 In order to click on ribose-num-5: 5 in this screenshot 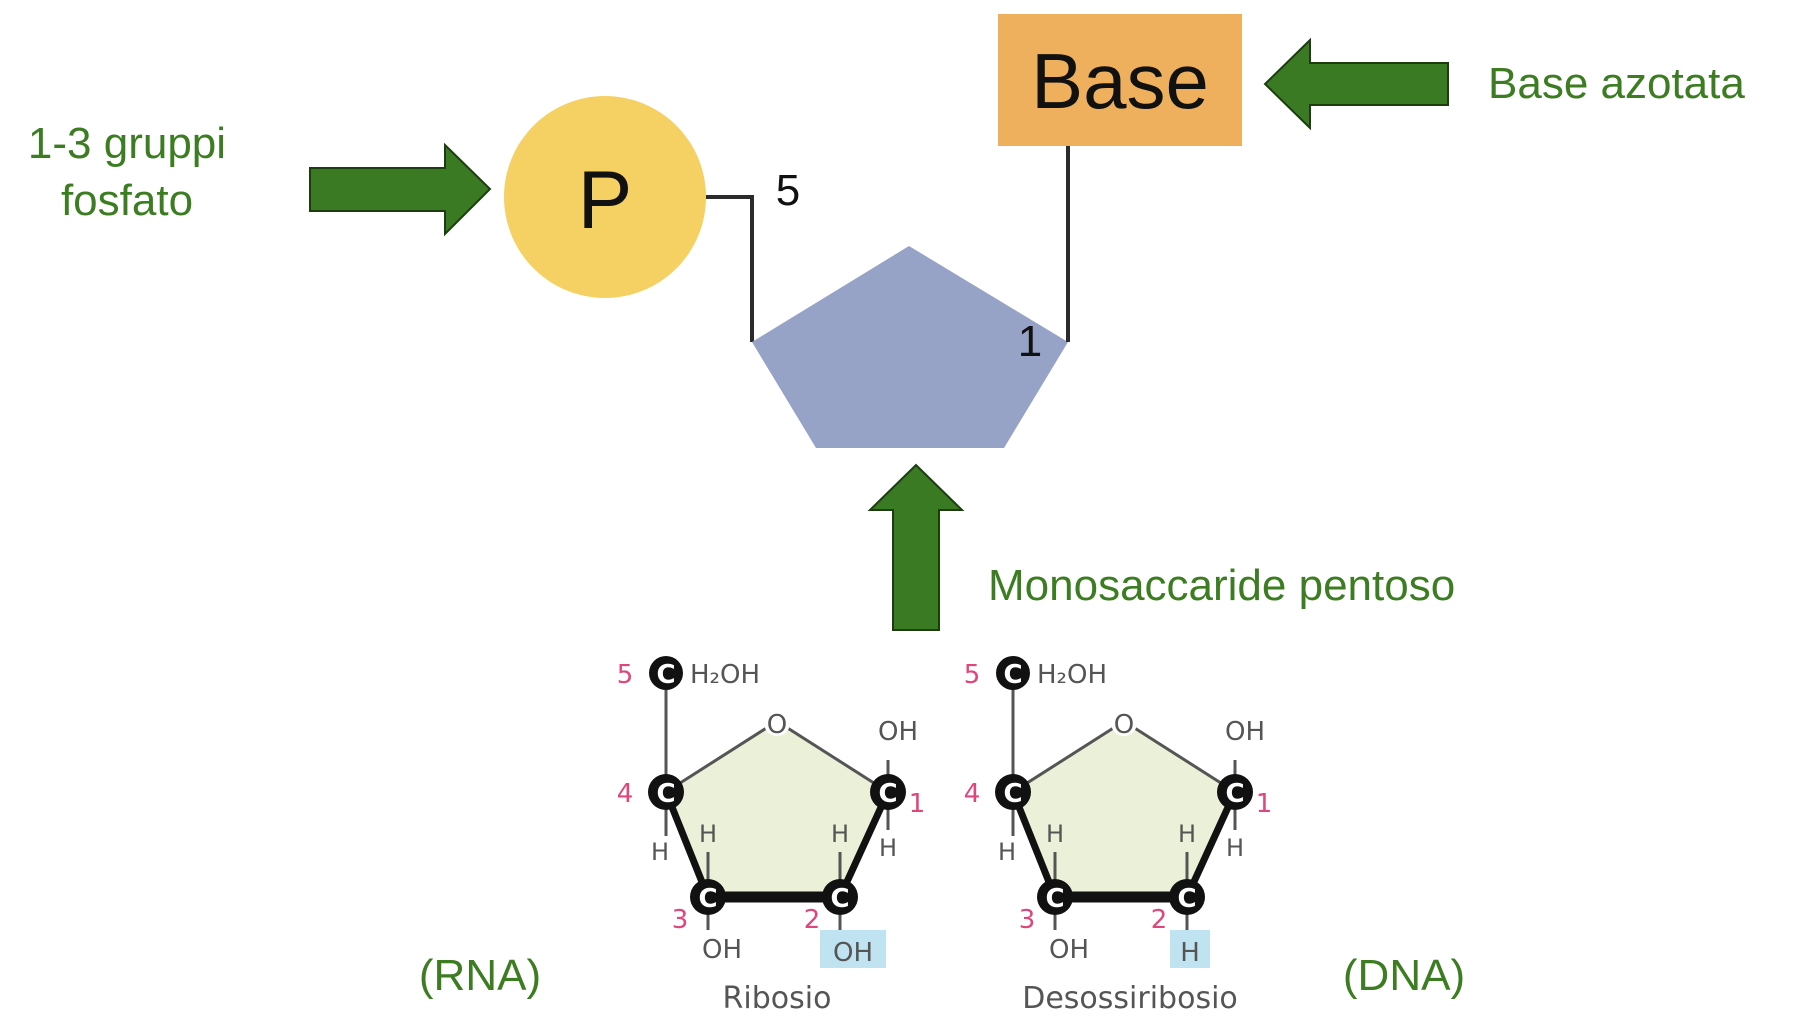, I will do `click(625, 675)`.